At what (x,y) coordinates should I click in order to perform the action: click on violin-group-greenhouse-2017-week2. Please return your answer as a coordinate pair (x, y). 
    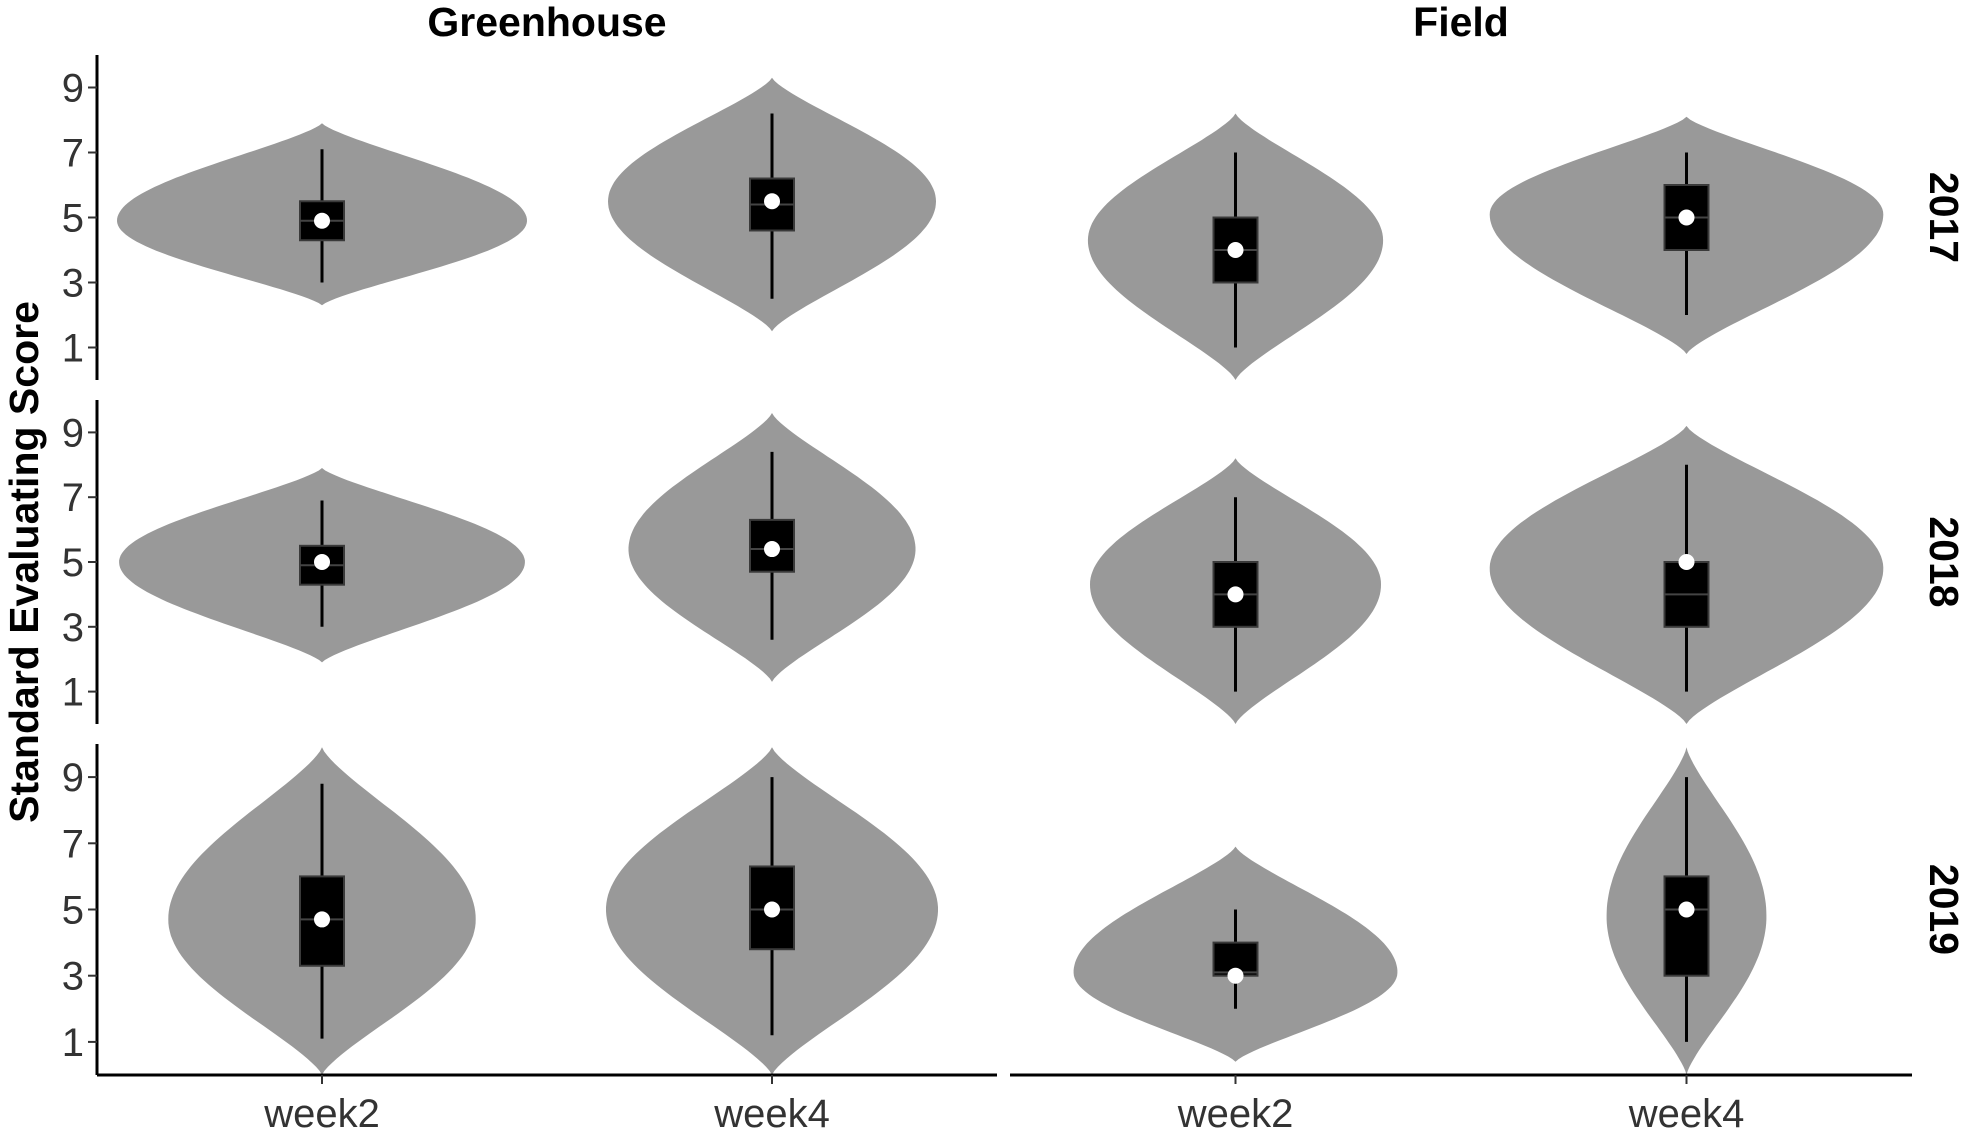
    Looking at the image, I should click on (322, 214).